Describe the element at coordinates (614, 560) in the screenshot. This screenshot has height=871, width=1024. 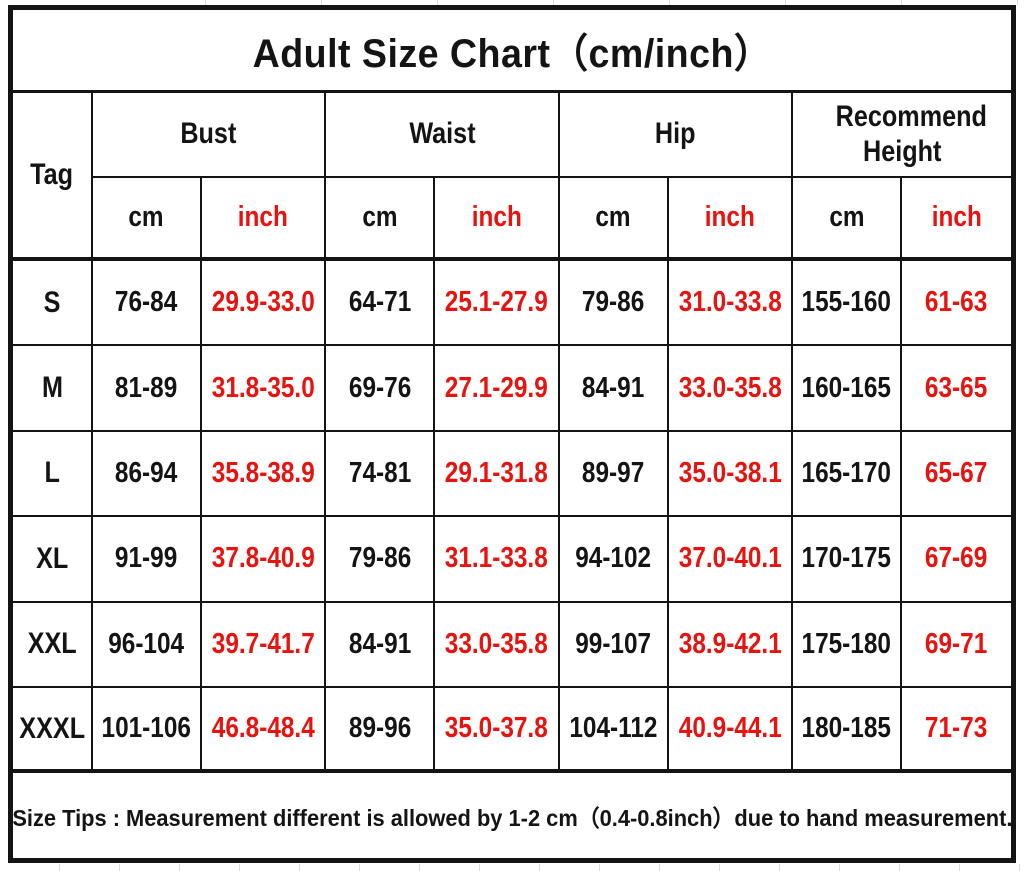
I see `row-xl-hip-cm: 94-102` at that location.